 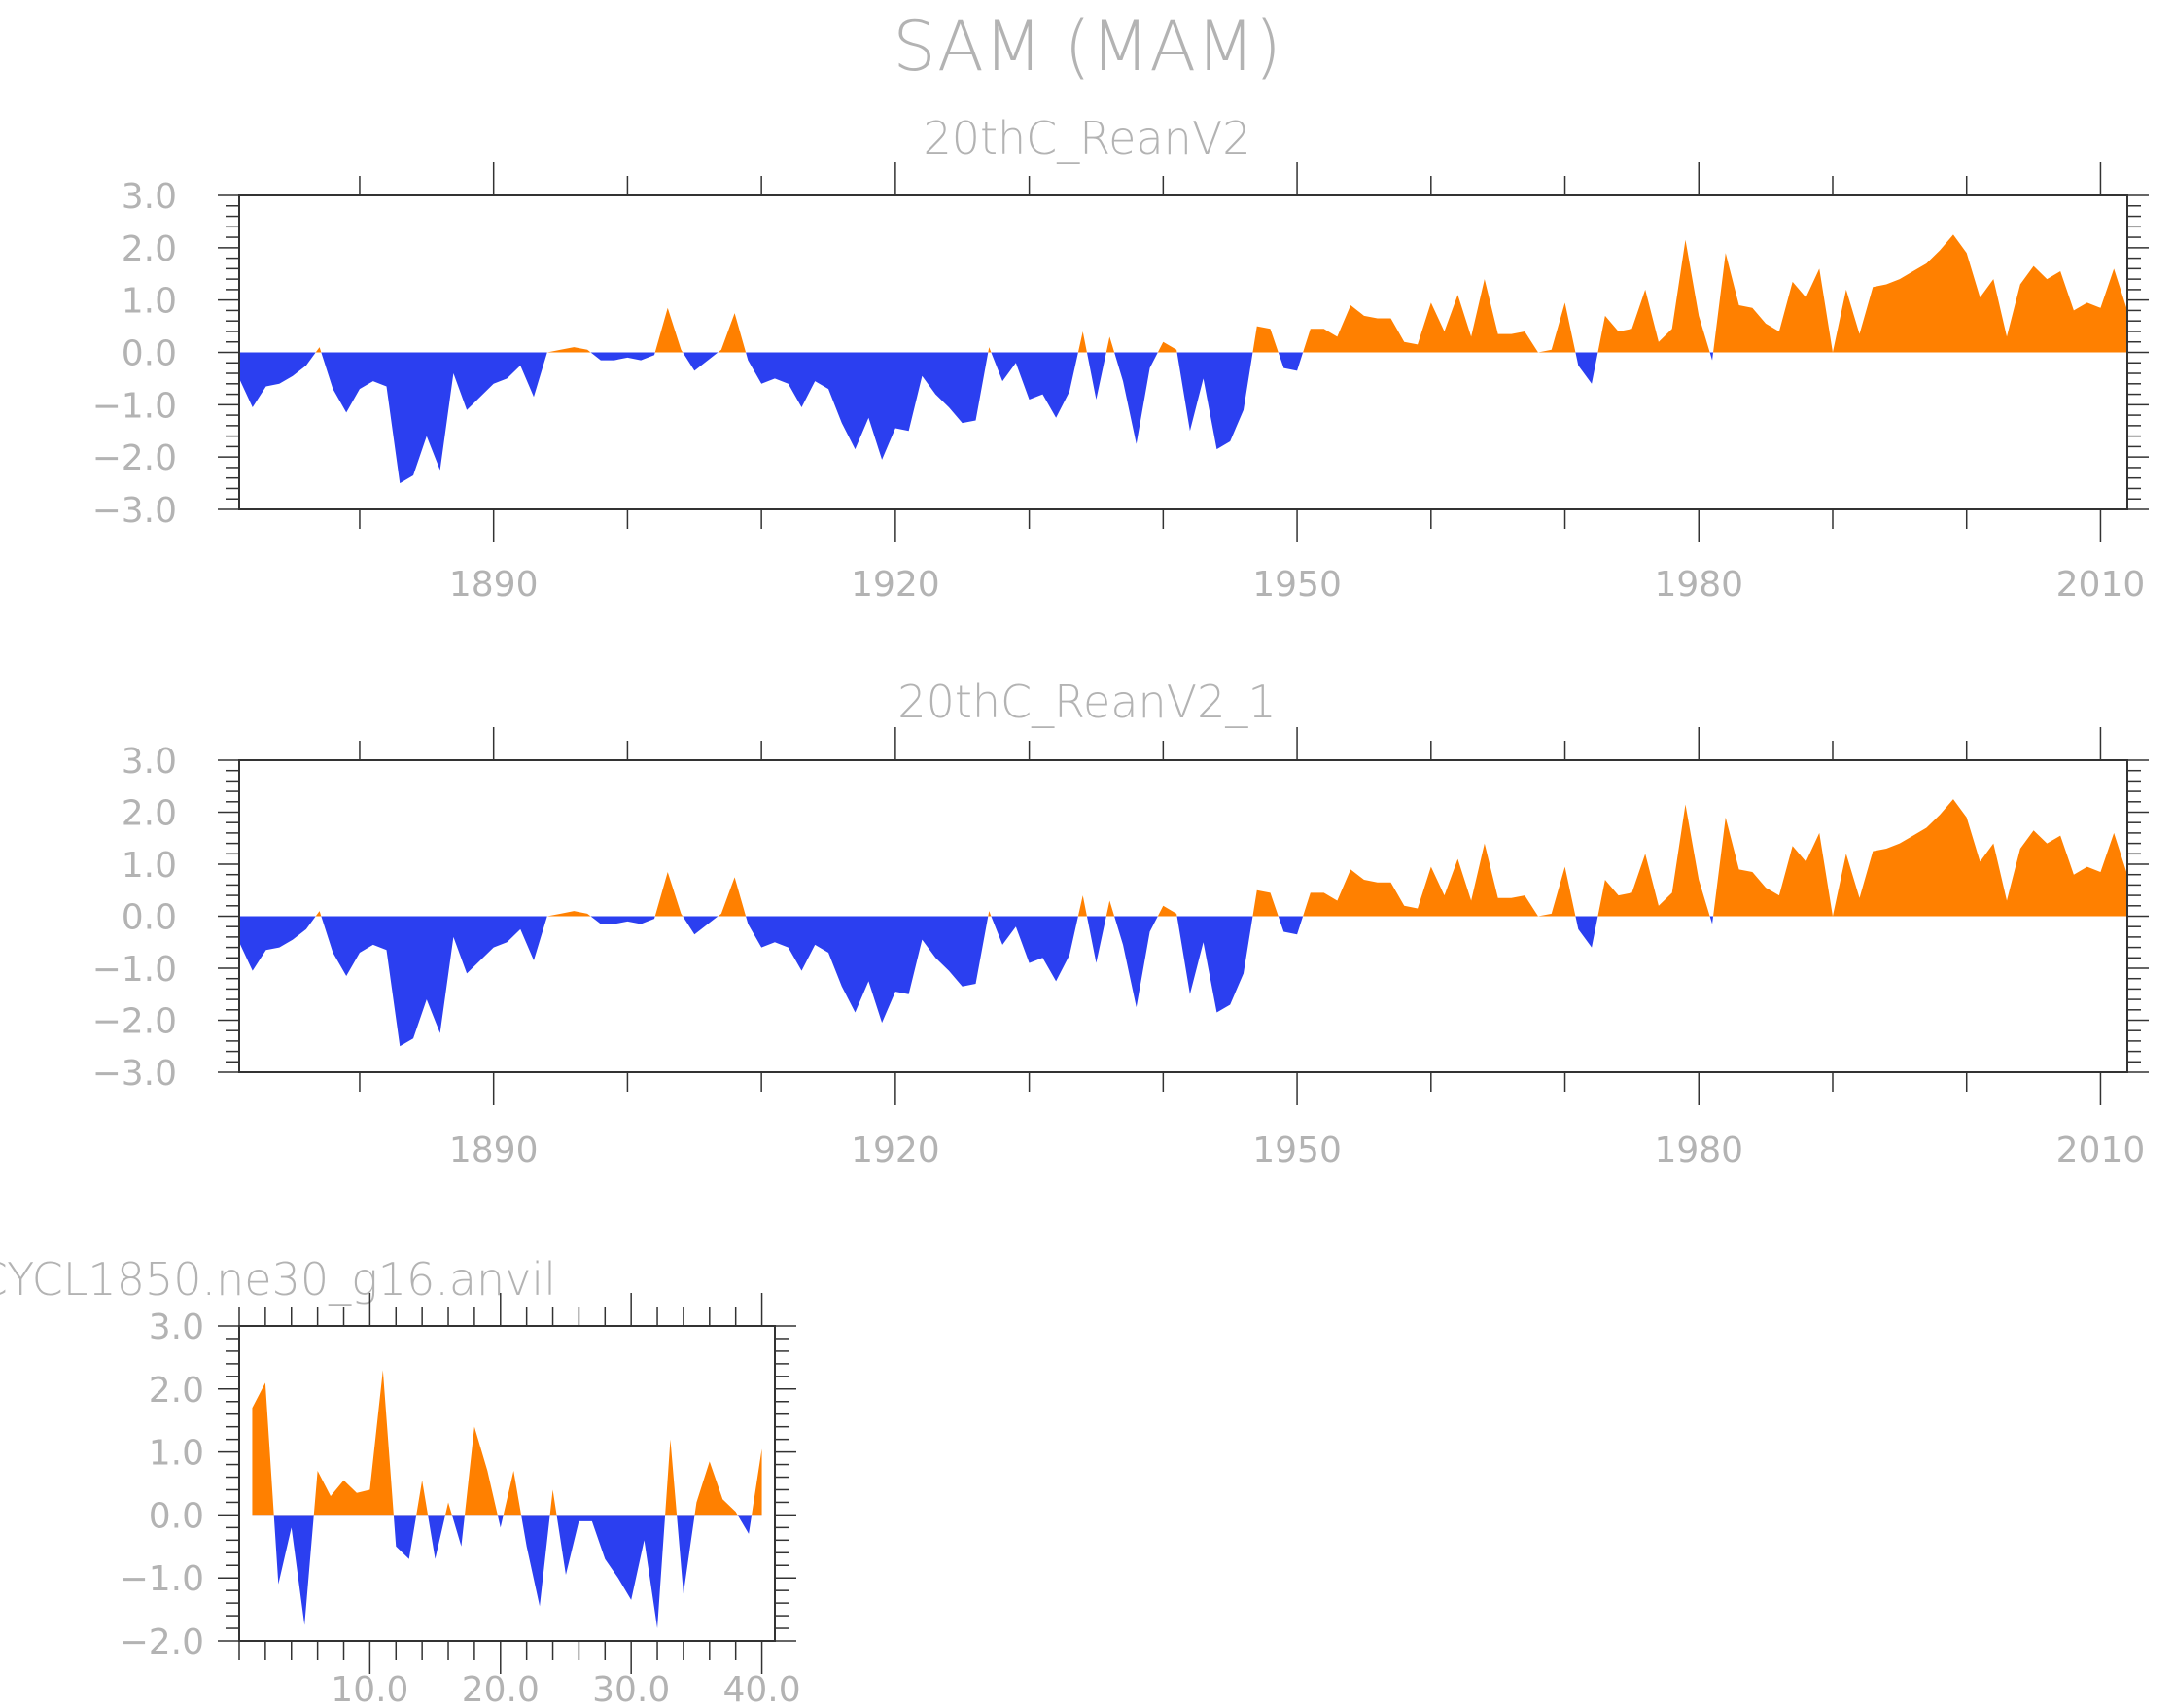 I want to click on plot-frame, so click(x=507, y=1484).